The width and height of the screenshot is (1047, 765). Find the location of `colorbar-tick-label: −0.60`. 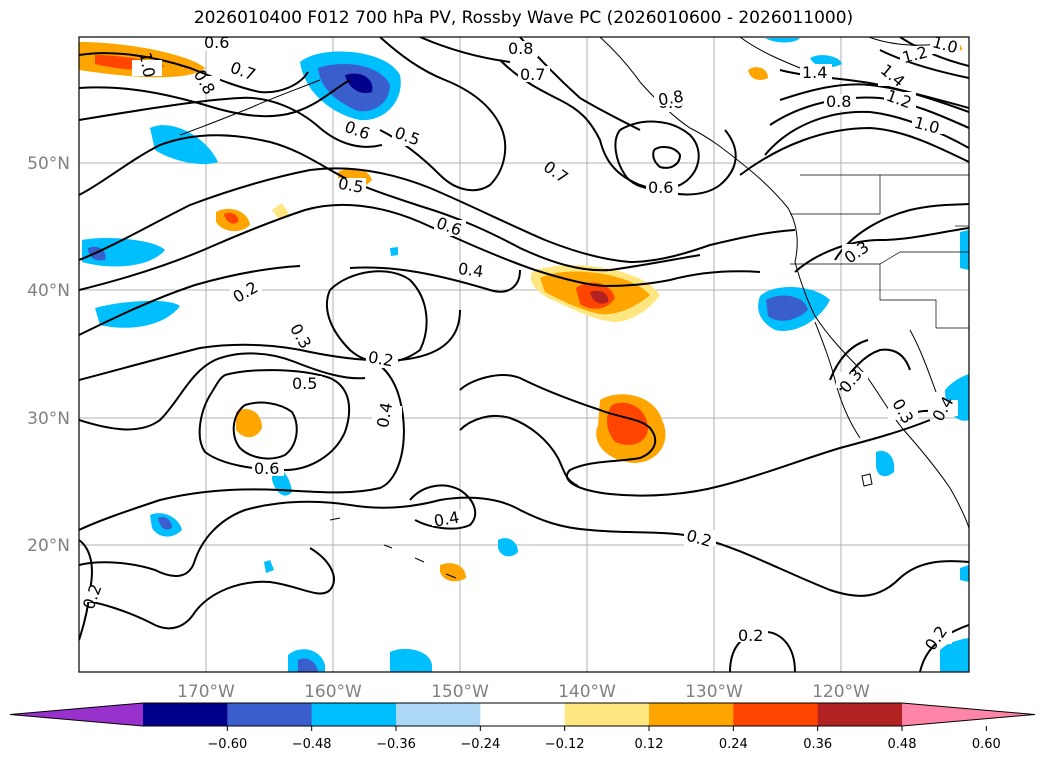

colorbar-tick-label: −0.60 is located at coordinates (227, 744).